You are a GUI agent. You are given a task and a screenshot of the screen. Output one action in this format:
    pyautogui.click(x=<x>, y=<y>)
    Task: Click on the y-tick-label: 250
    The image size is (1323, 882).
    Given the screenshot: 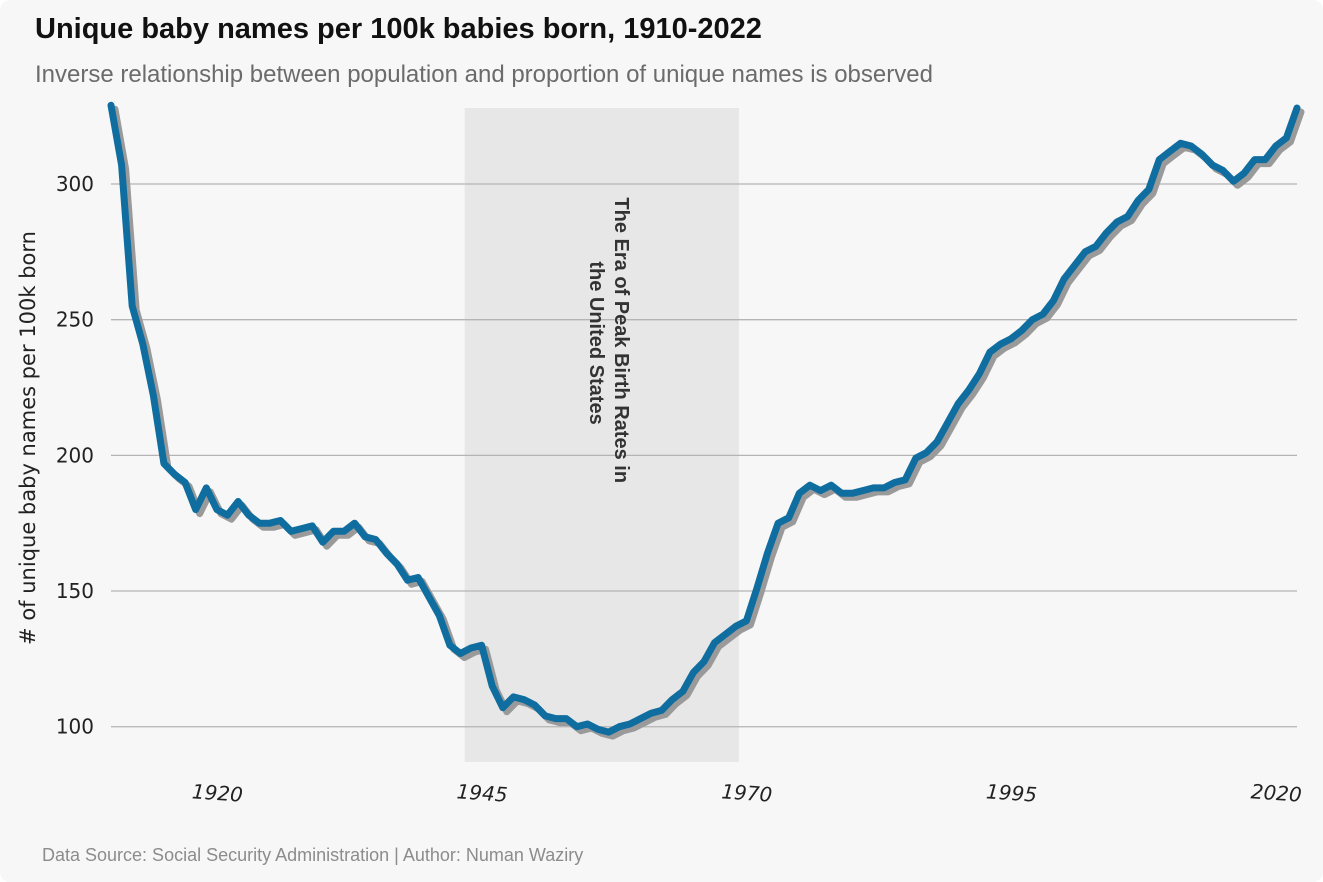 What is the action you would take?
    pyautogui.click(x=75, y=320)
    